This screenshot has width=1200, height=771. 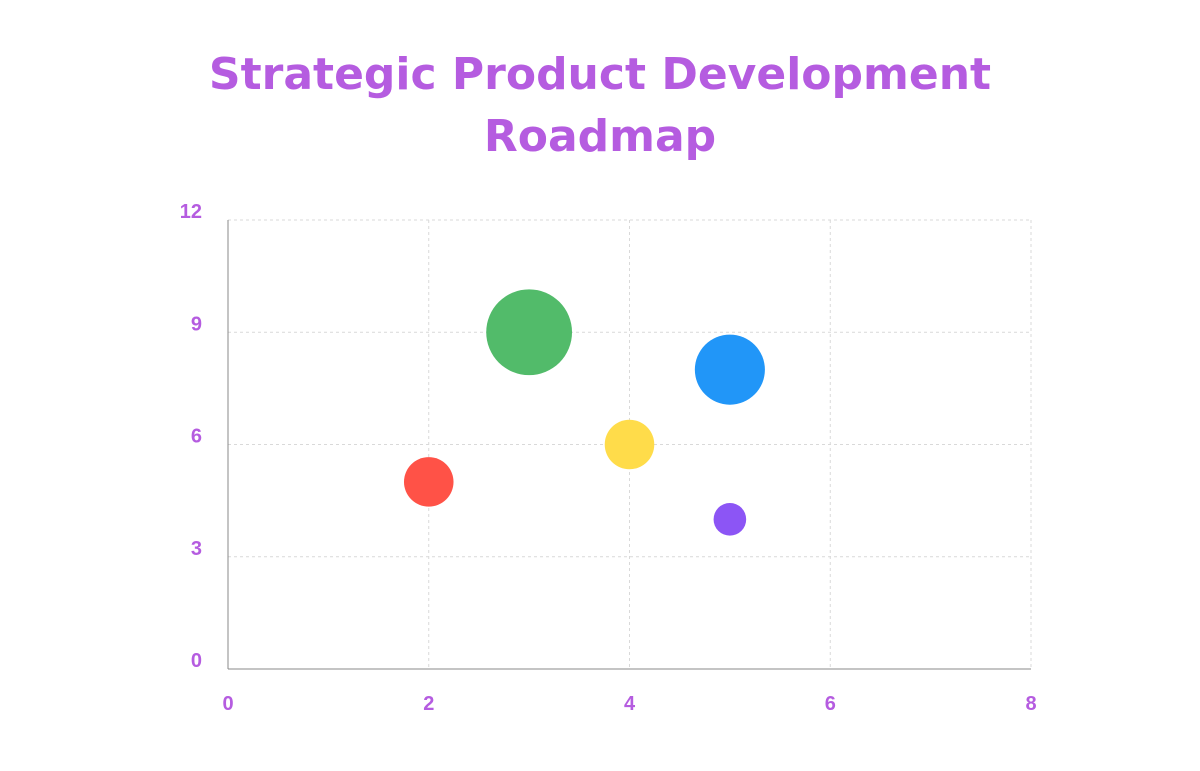 What do you see at coordinates (630, 704) in the screenshot?
I see `x-tick-label-4: 4` at bounding box center [630, 704].